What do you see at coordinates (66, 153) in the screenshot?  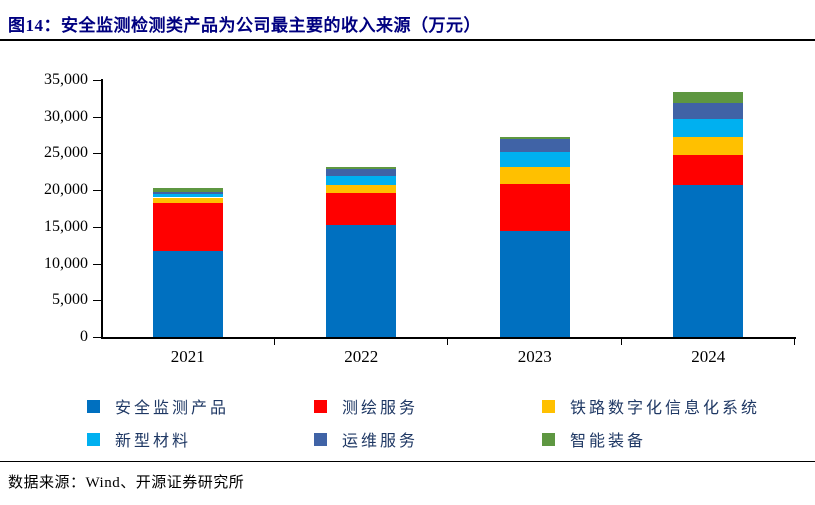 I see `y-axis-tick-label: 25,000` at bounding box center [66, 153].